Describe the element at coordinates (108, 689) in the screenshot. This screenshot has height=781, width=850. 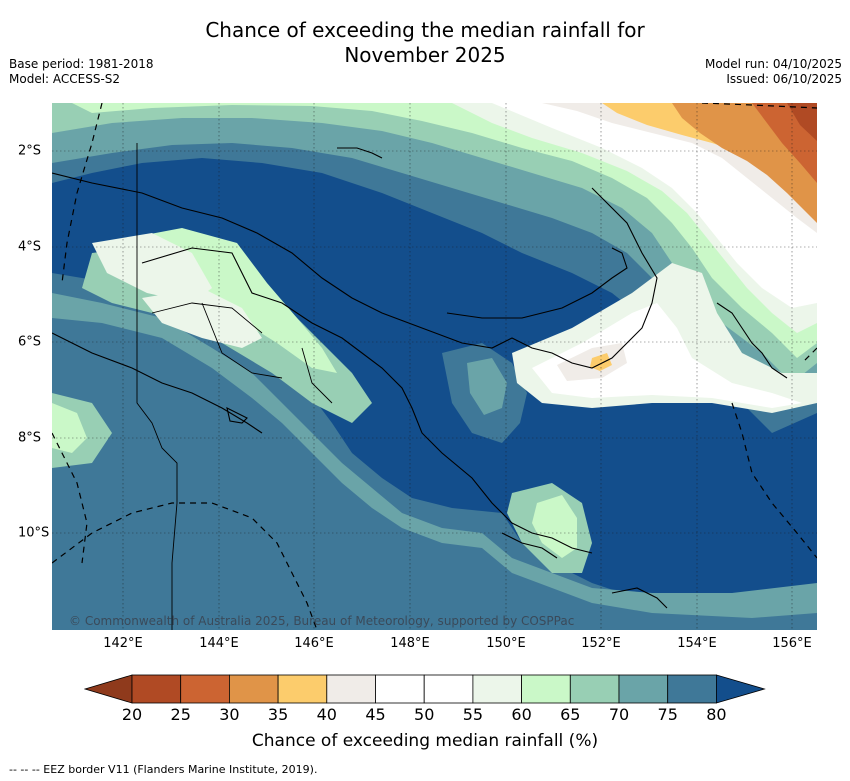
I see `colorbar-extend-low` at that location.